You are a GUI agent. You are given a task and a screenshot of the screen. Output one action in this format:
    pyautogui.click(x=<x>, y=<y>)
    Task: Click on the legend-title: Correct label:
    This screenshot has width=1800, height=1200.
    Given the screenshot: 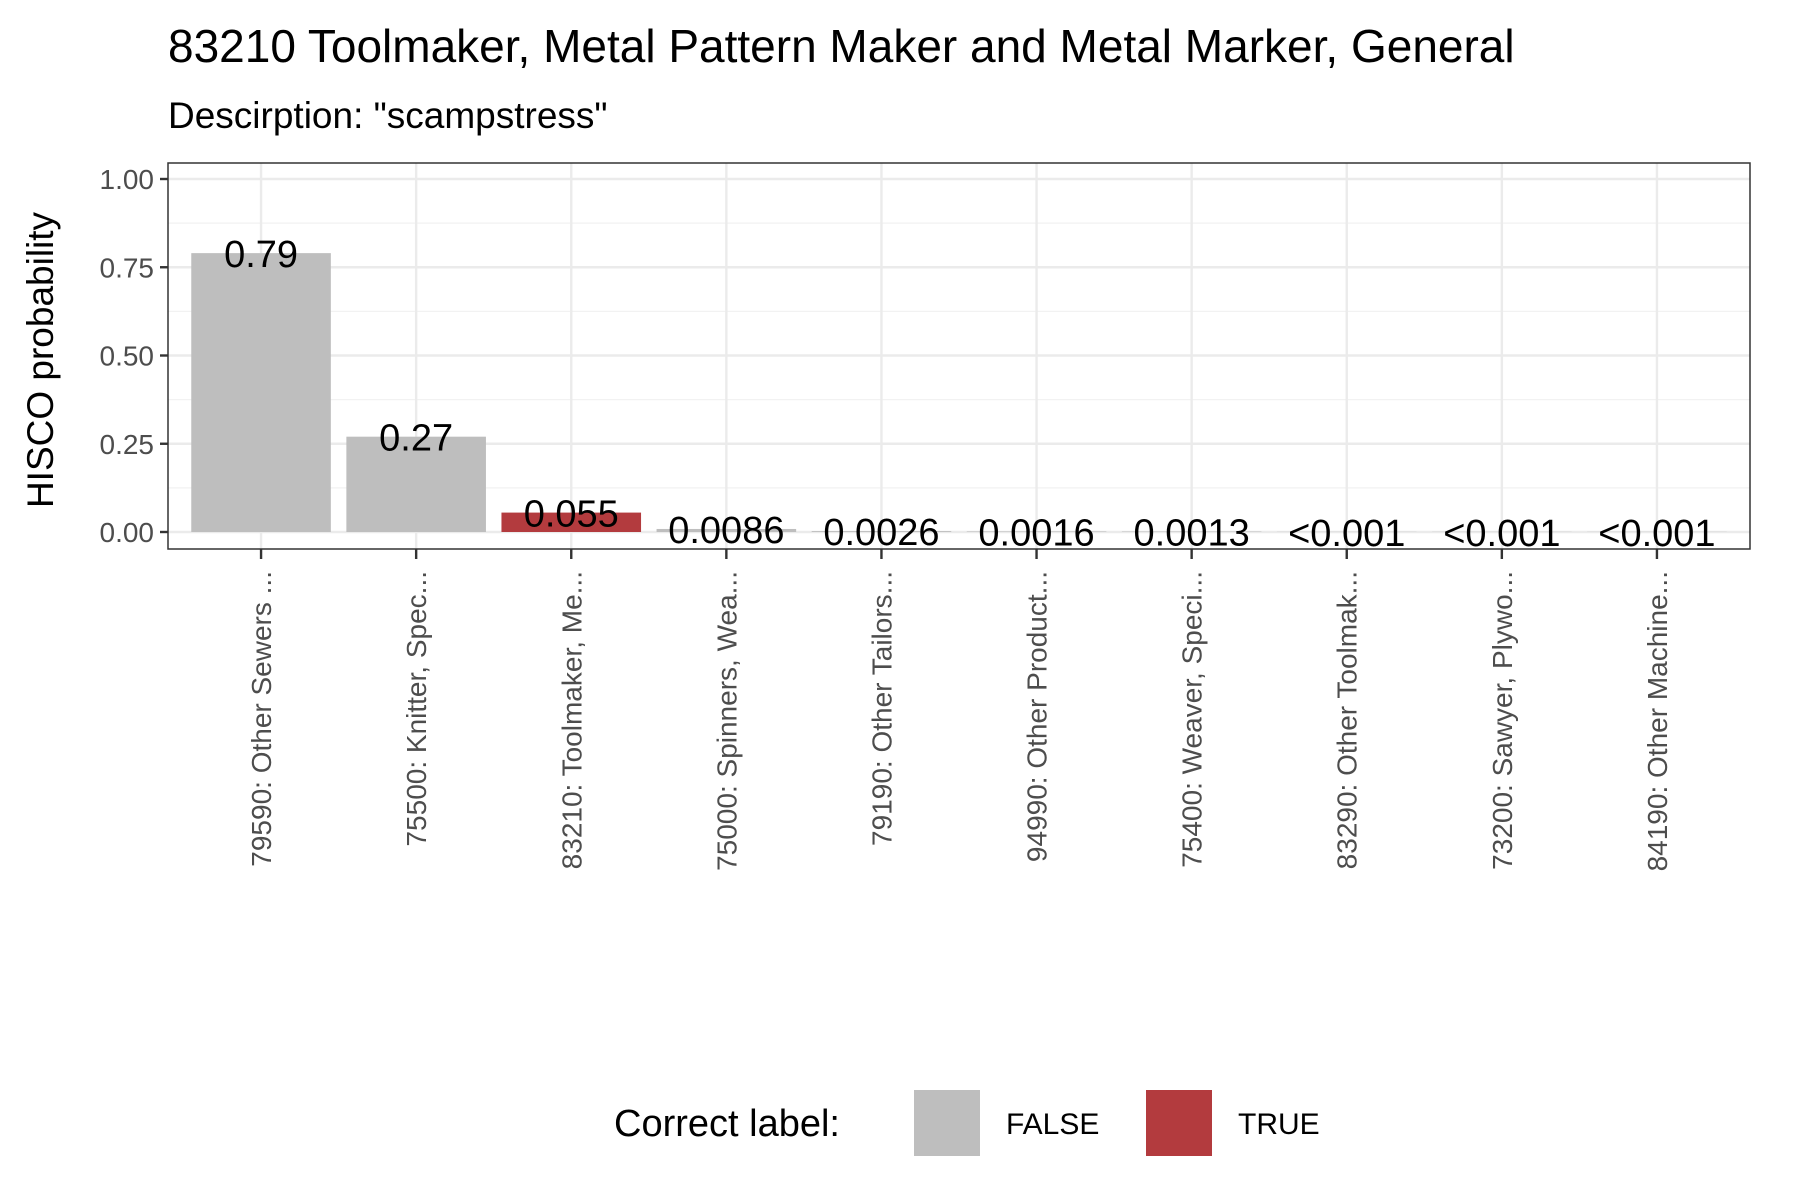 What is the action you would take?
    pyautogui.click(x=727, y=1124)
    